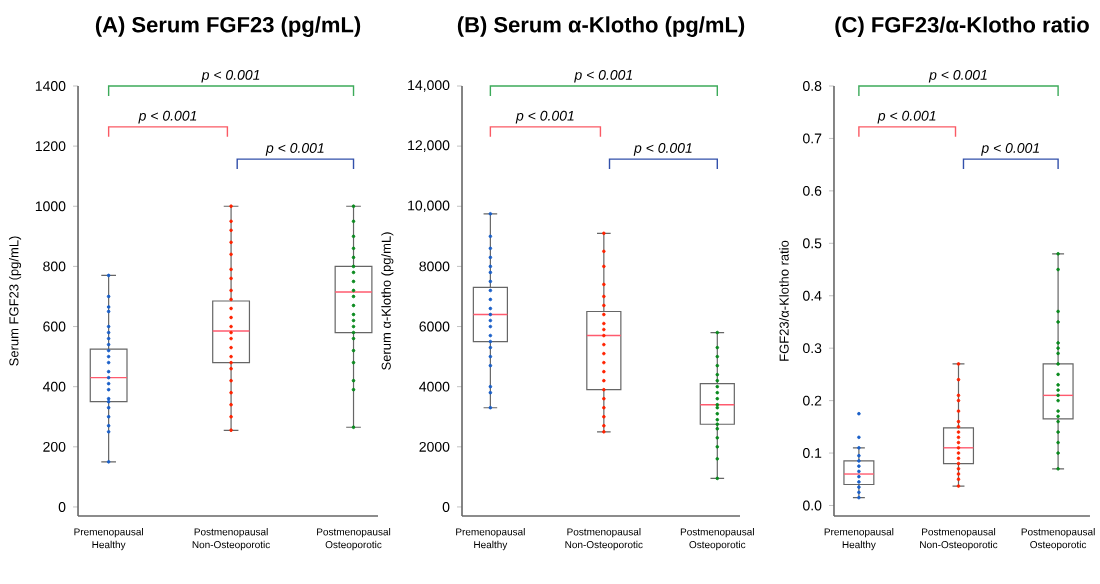  Describe the element at coordinates (601, 26) in the screenshot. I see `chart-title: (B) Serum α-Klotho (pg/mL)` at that location.